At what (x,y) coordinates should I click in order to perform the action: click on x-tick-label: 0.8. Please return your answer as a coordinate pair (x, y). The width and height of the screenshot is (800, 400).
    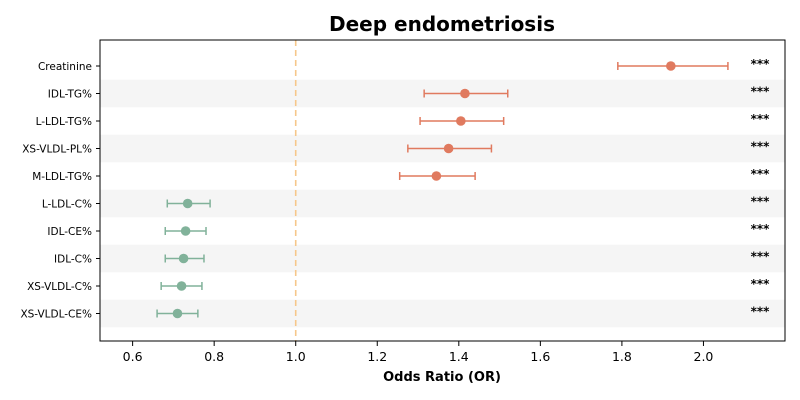
    Looking at the image, I should click on (214, 356).